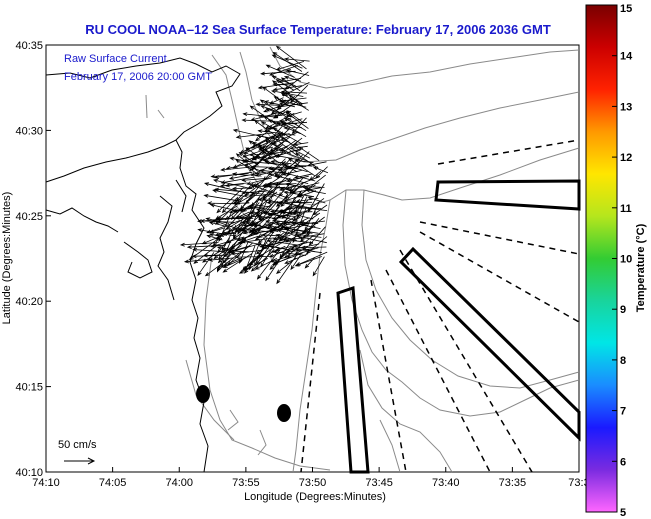  Describe the element at coordinates (578, 483) in the screenshot. I see `x-tick-label: 73:3` at that location.